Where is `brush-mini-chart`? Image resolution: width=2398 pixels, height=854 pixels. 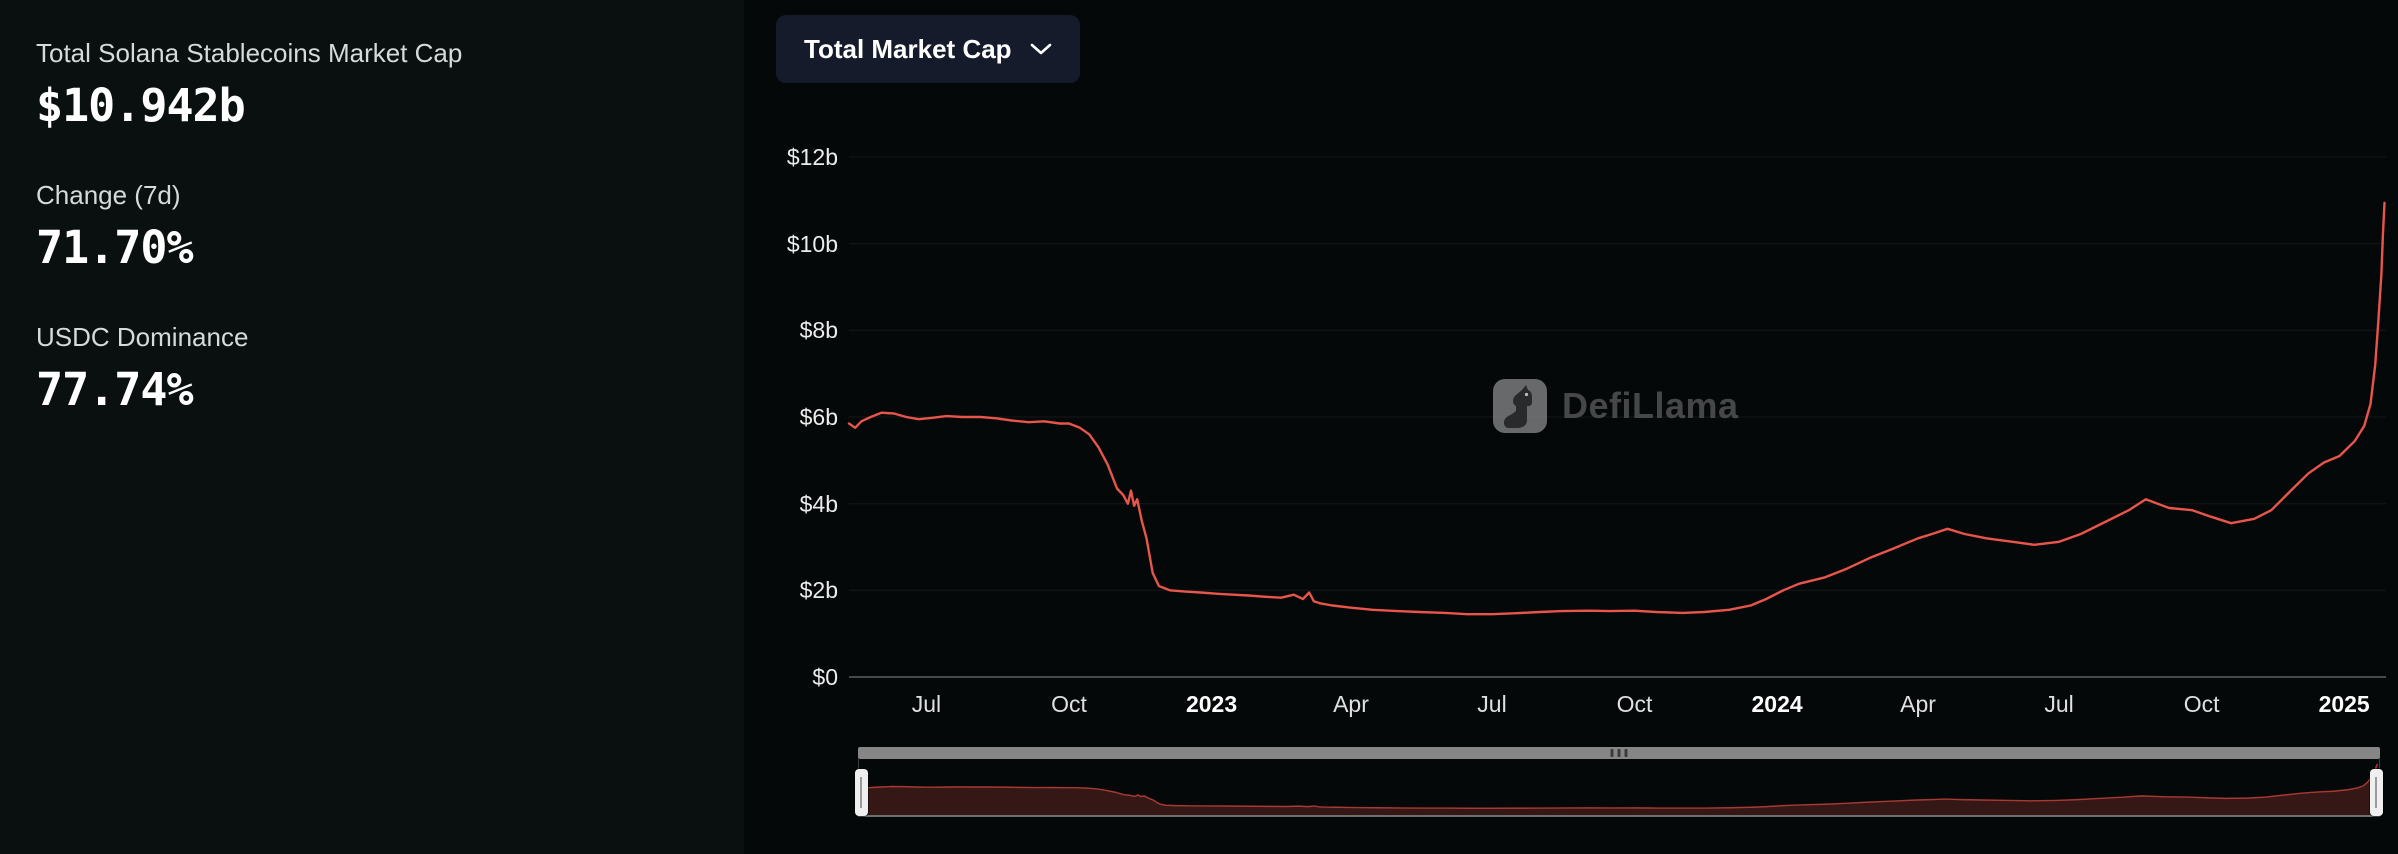
brush-mini-chart is located at coordinates (1619, 788).